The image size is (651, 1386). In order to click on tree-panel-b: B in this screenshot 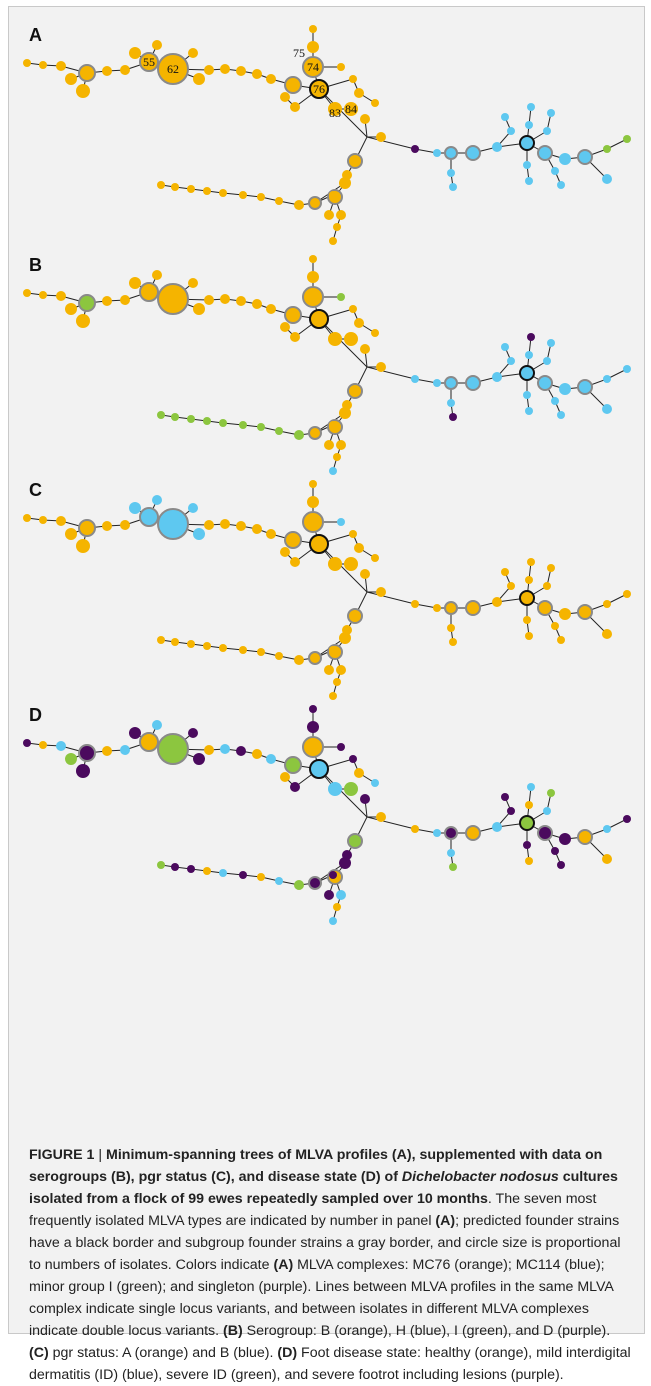, I will do `click(327, 365)`.